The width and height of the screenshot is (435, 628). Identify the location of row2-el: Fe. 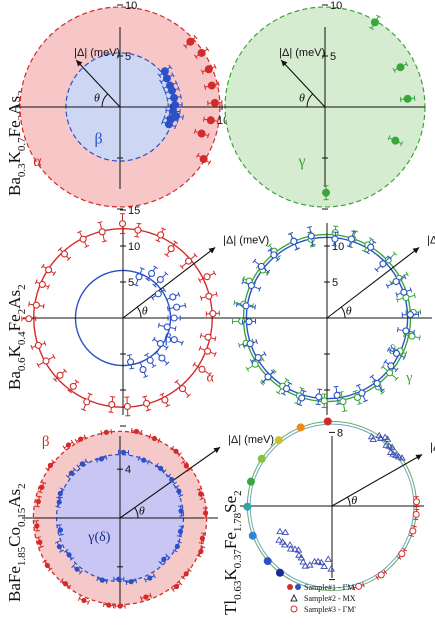
(14, 322).